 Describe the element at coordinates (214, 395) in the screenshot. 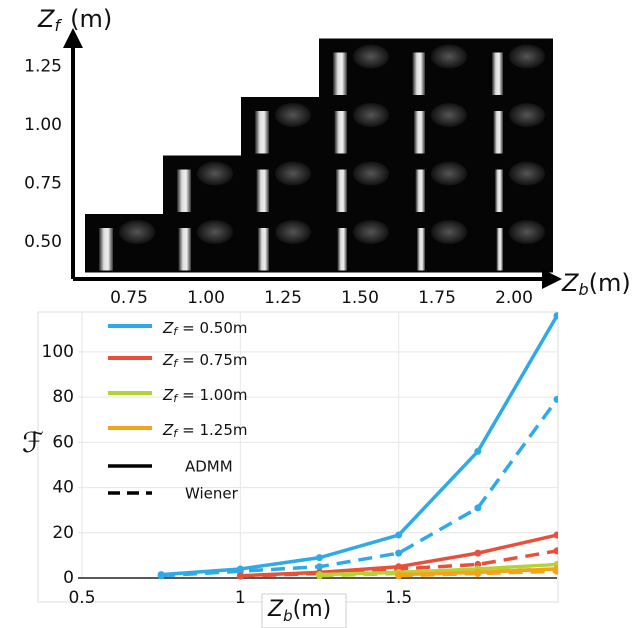

I see `legend-name: = 1.00m` at that location.